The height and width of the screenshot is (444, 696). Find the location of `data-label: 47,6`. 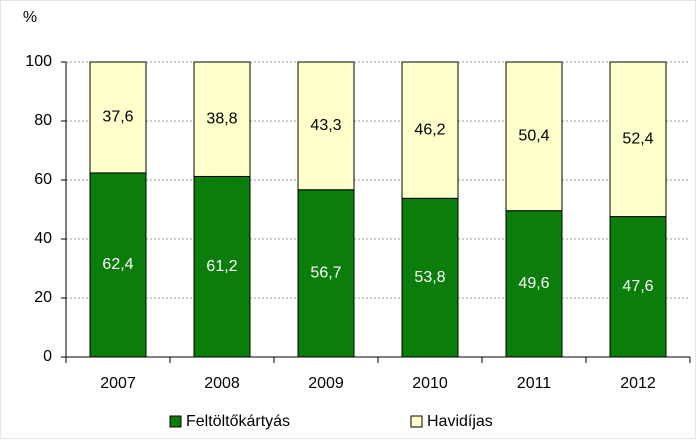

data-label: 47,6 is located at coordinates (637, 286).